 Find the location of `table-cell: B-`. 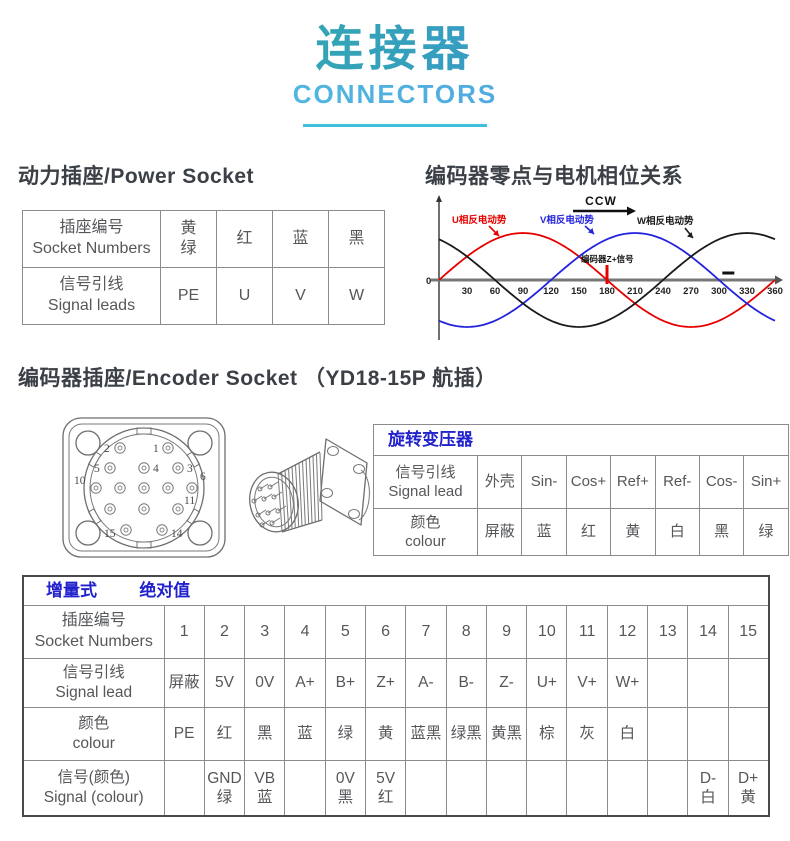

table-cell: B- is located at coordinates (466, 683).